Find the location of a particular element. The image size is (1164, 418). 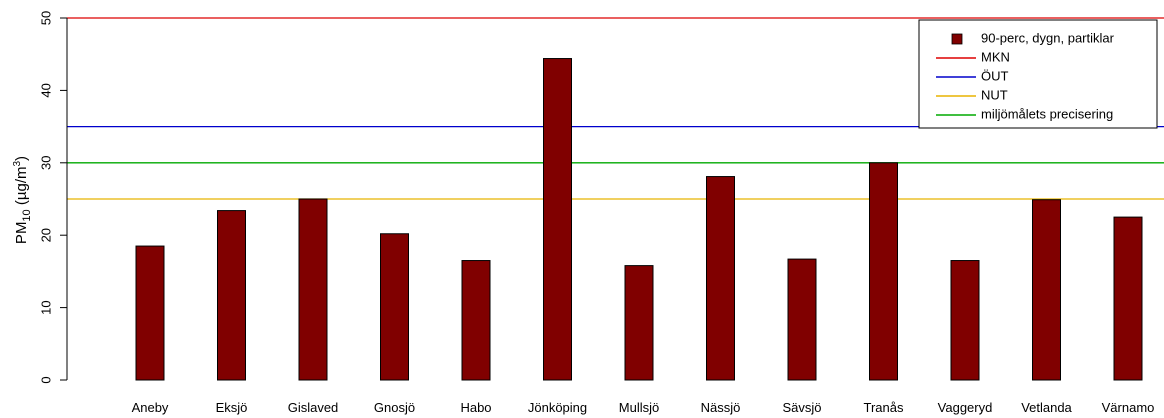

legend-entry-3: NUT is located at coordinates (994, 94).